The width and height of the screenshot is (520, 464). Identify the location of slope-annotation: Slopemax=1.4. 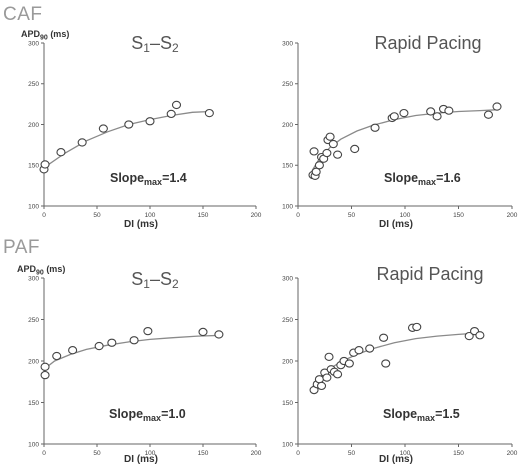
(148, 179).